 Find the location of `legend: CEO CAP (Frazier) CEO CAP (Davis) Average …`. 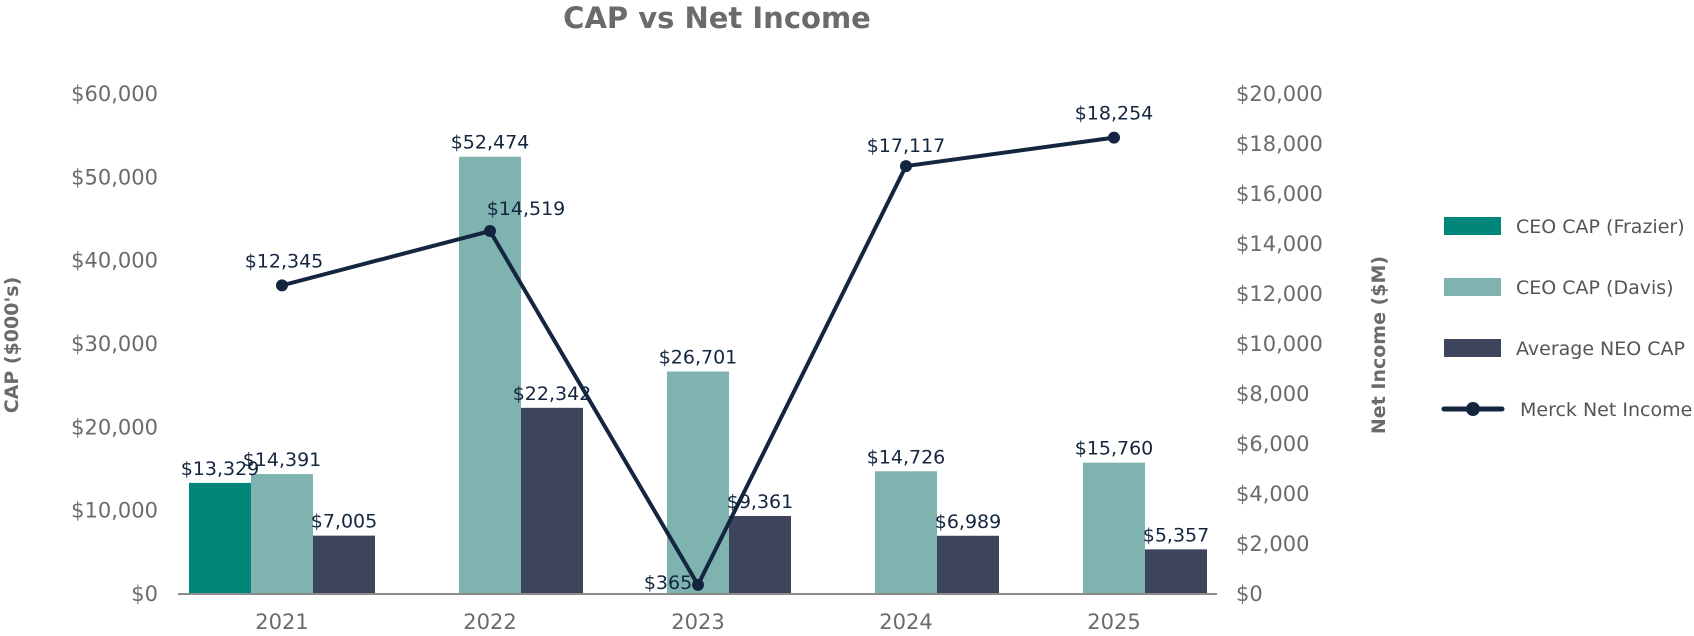

legend: CEO CAP (Frazier) CEO CAP (Davis) Average … is located at coordinates (1566, 318).